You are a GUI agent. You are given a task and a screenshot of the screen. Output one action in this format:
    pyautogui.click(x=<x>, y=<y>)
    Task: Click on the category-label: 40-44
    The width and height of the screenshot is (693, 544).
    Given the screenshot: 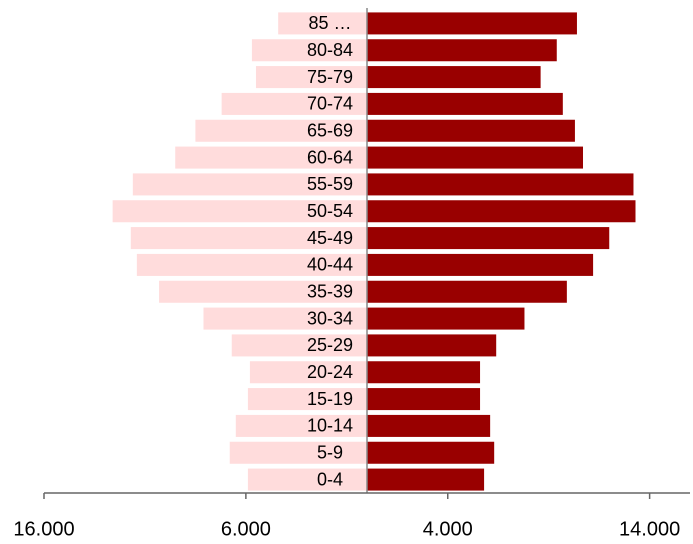 What is the action you would take?
    pyautogui.click(x=330, y=265)
    